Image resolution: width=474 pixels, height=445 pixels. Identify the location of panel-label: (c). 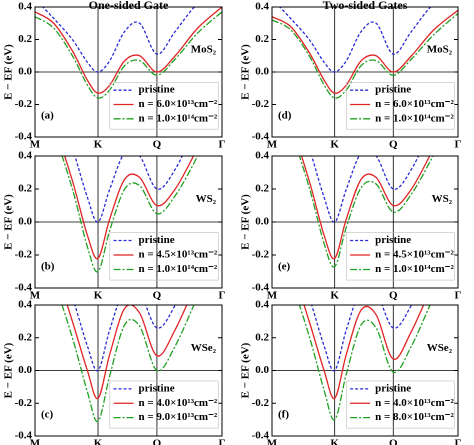
(47, 415).